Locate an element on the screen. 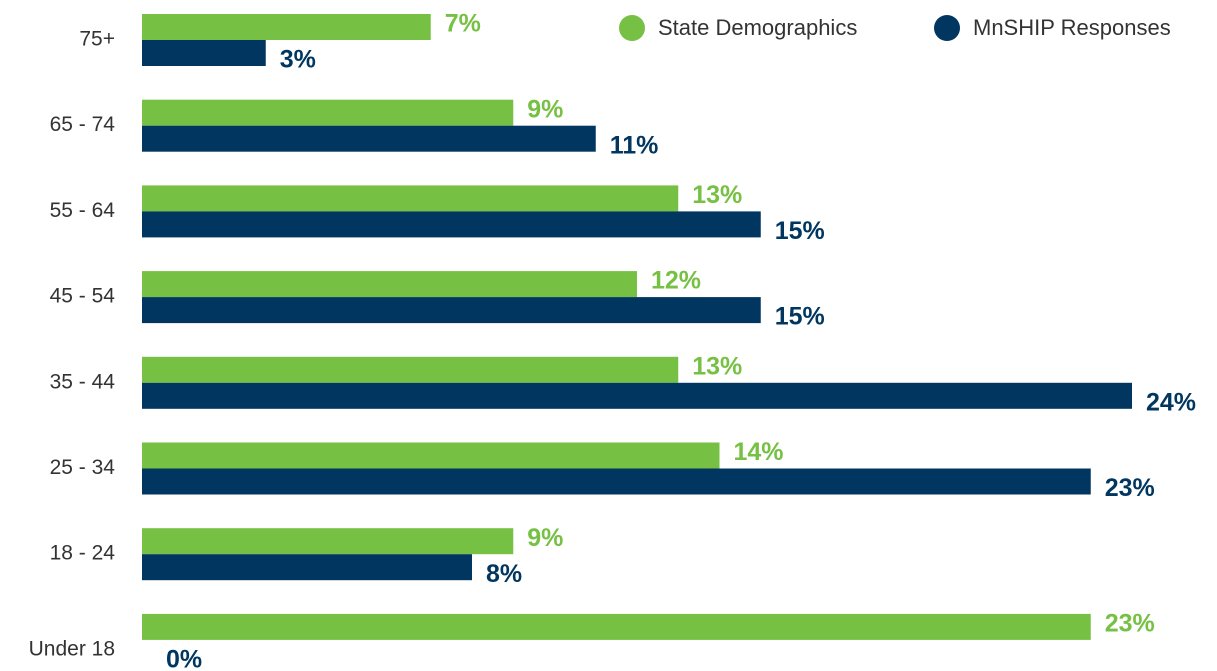 The width and height of the screenshot is (1217, 671). category-label: 25 - 34 is located at coordinates (83, 467).